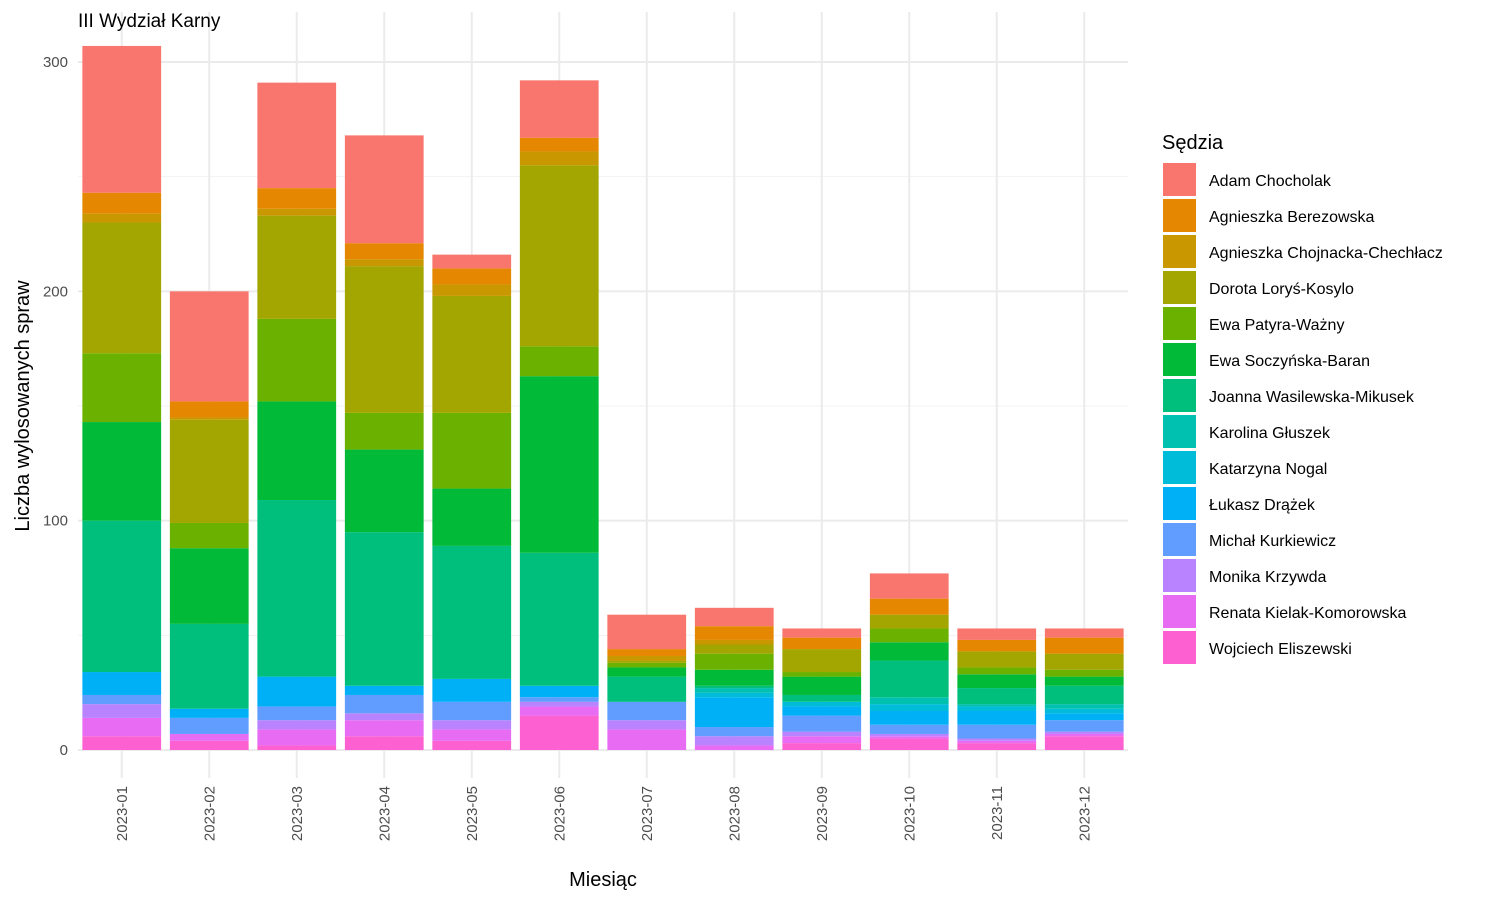  What do you see at coordinates (55, 406) in the screenshot?
I see `y-axis-ticks: 0 100 200 300` at bounding box center [55, 406].